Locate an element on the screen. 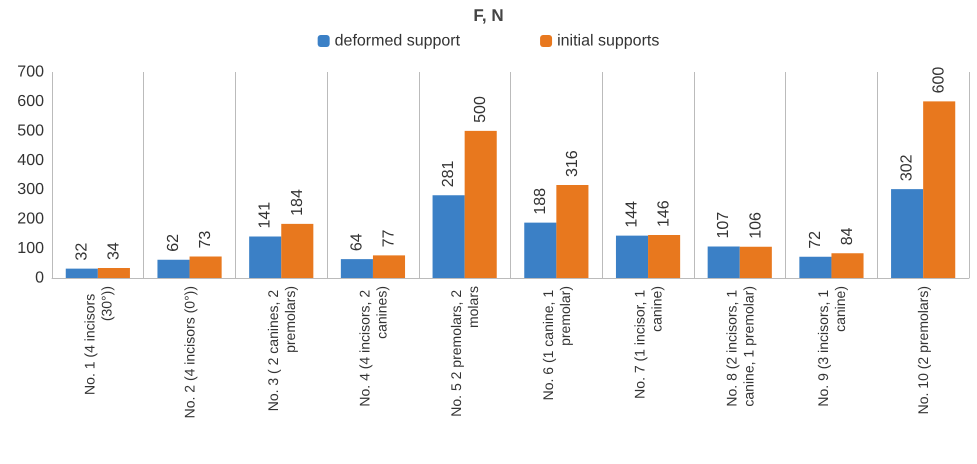  data-label: 281 is located at coordinates (449, 174).